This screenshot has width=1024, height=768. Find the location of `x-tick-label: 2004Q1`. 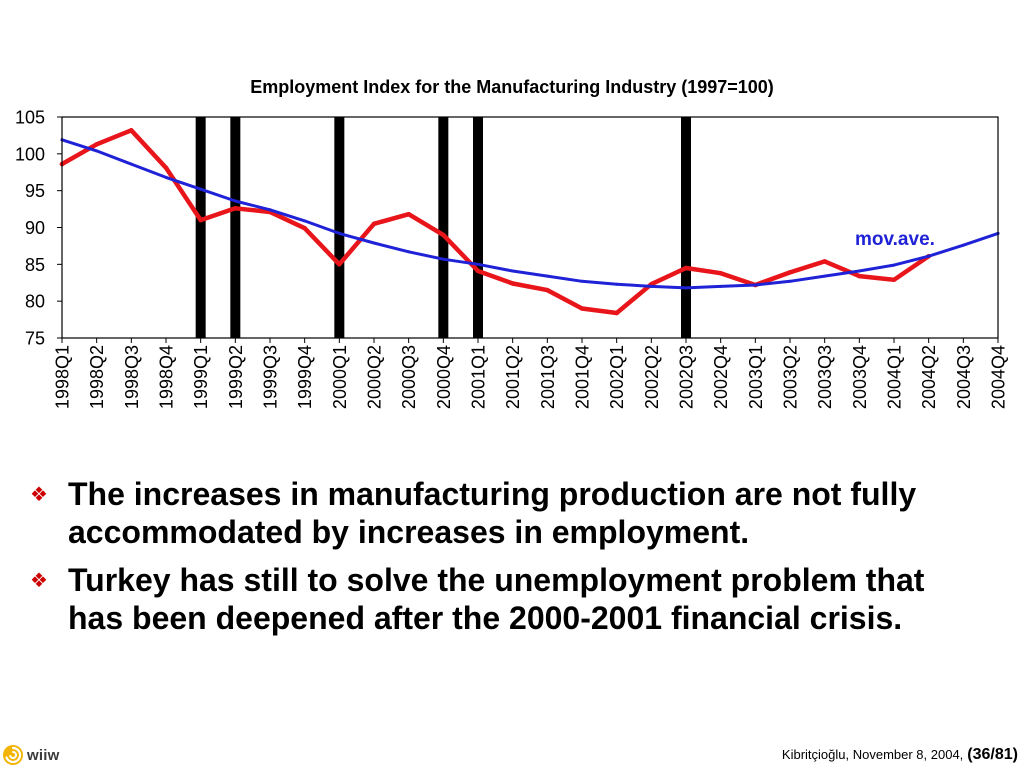

x-tick-label: 2004Q1 is located at coordinates (895, 377).